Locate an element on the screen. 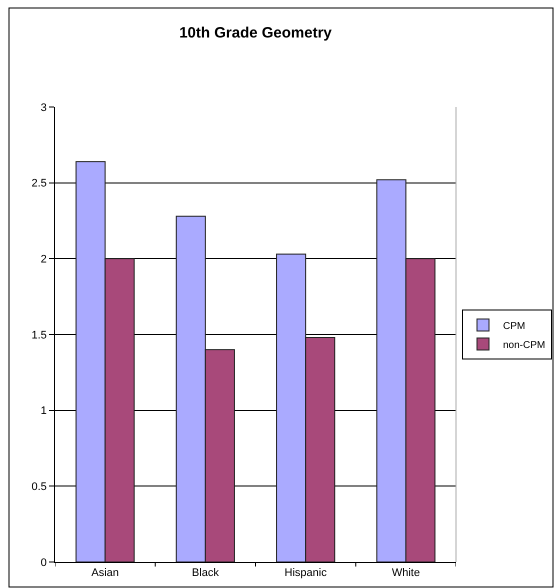 This screenshot has width=554, height=588. y-tick-label: 2 is located at coordinates (43, 260).